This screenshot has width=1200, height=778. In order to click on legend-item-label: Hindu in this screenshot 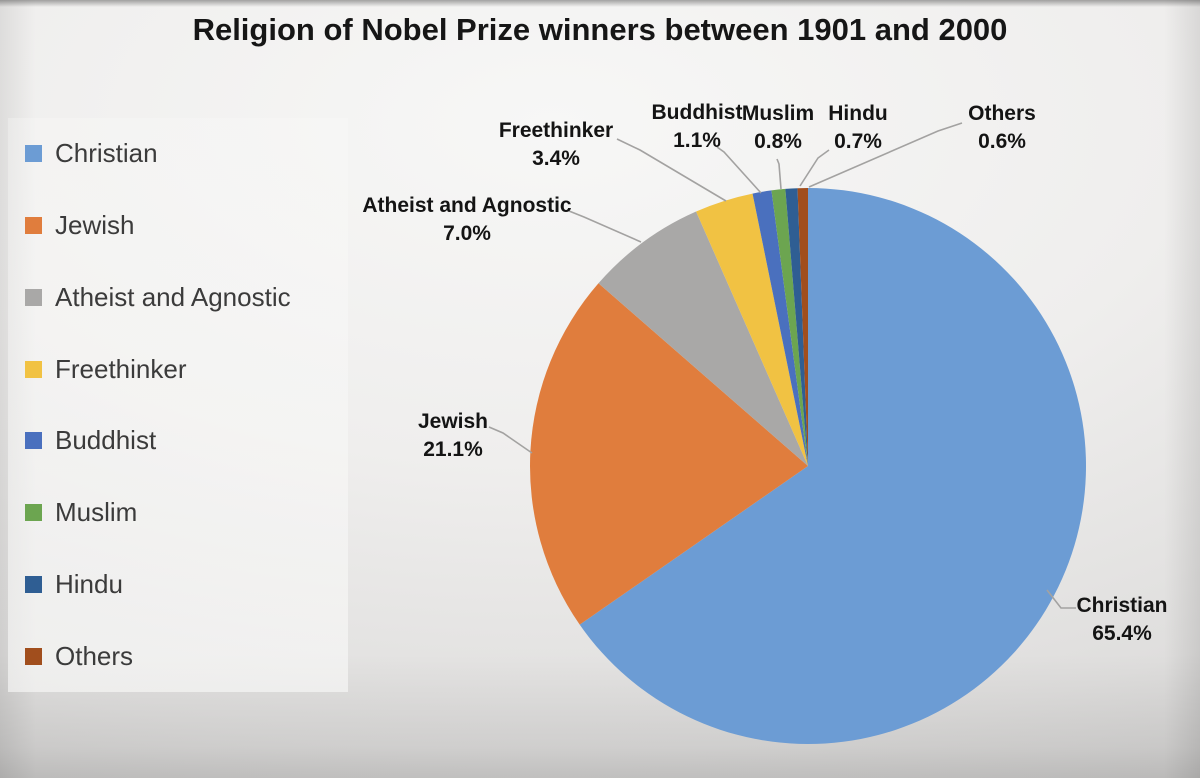, I will do `click(89, 583)`.